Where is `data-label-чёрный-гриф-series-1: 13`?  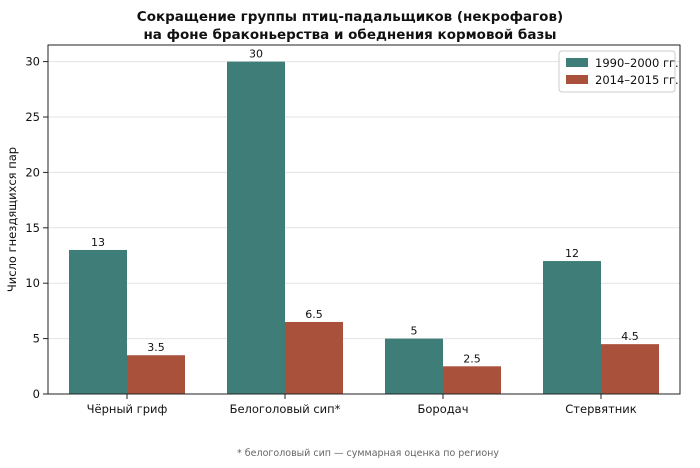 data-label-чёрный-гриф-series-1: 13 is located at coordinates (98, 242).